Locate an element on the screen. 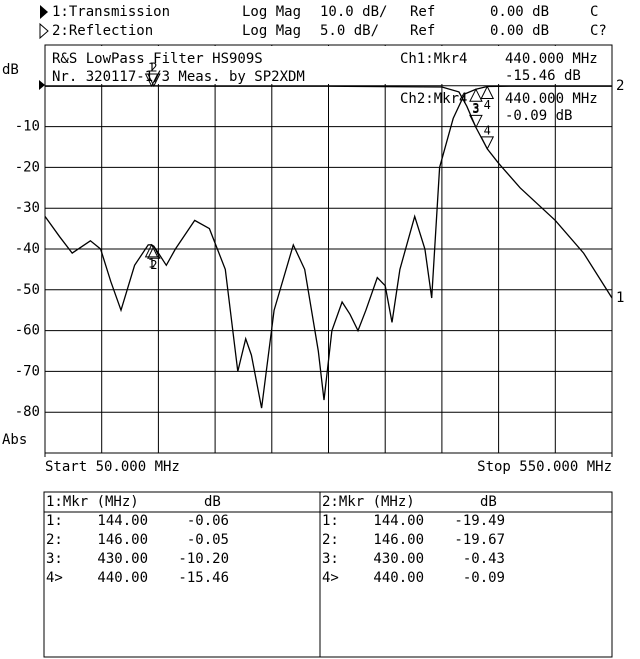  y-tick-label: -50 is located at coordinates (27, 290).